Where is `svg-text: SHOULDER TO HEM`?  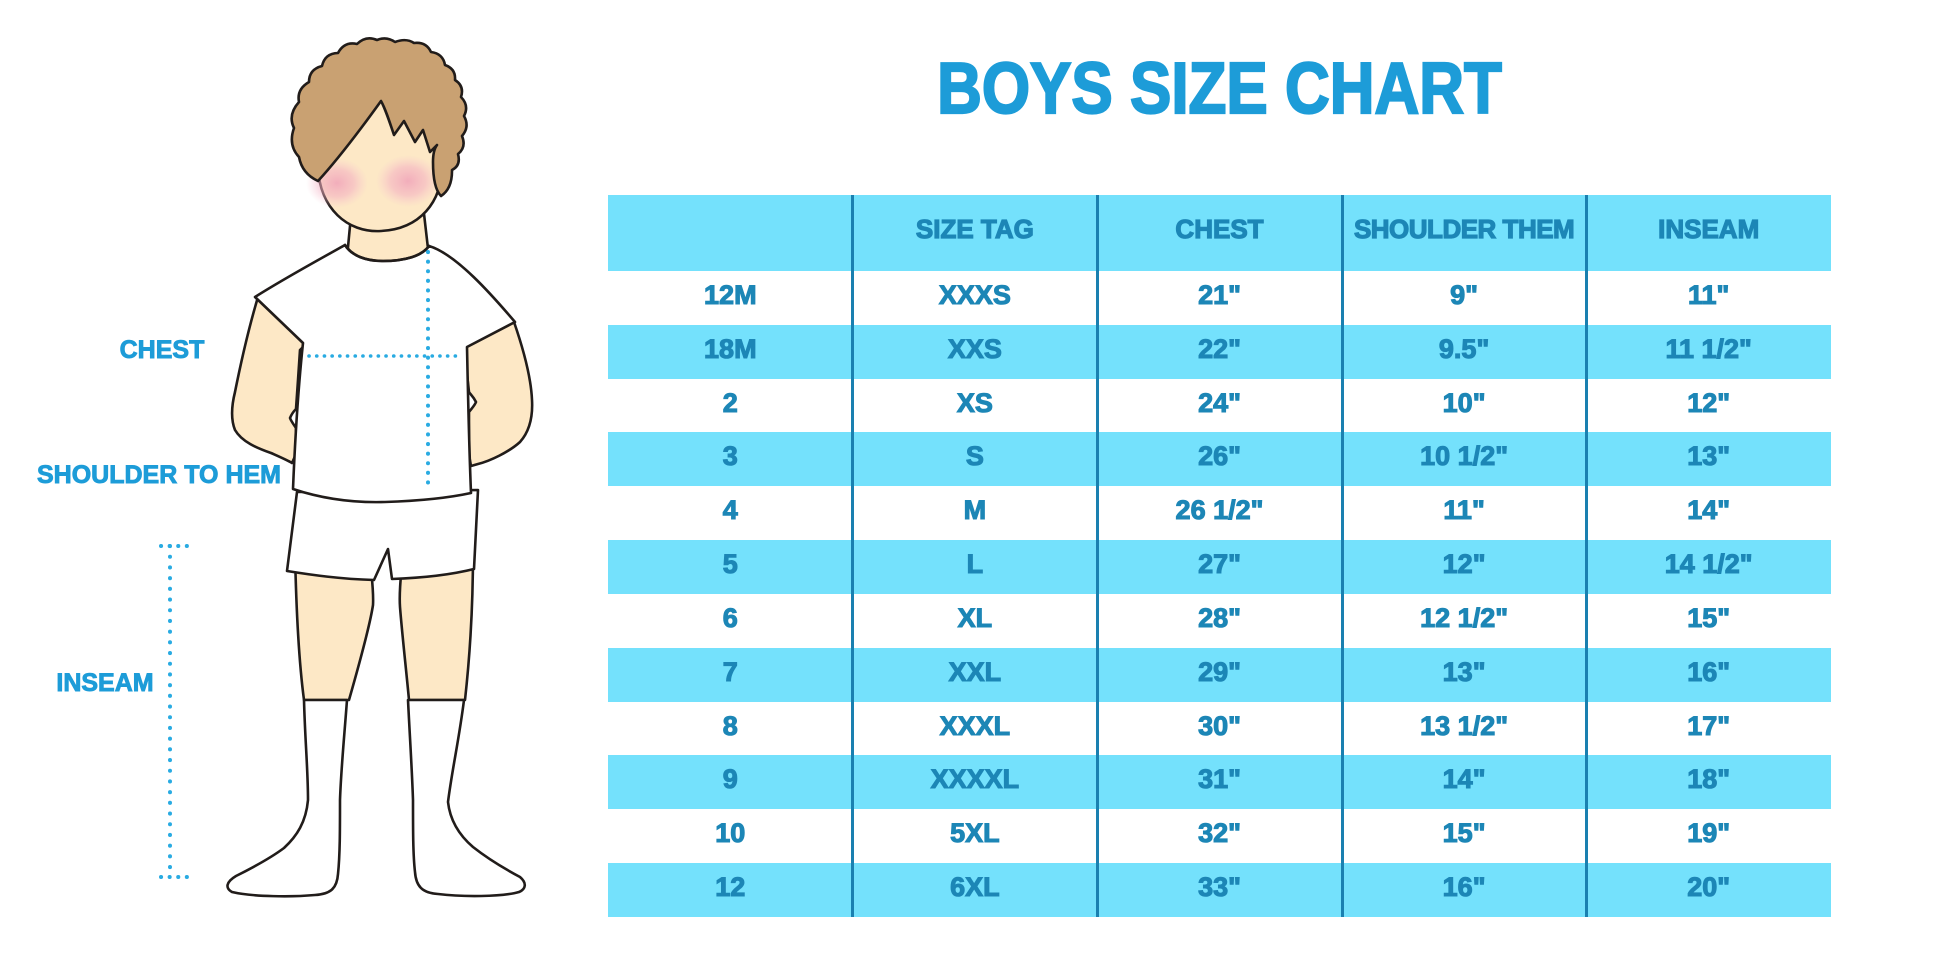 svg-text: SHOULDER TO HEM is located at coordinates (159, 475).